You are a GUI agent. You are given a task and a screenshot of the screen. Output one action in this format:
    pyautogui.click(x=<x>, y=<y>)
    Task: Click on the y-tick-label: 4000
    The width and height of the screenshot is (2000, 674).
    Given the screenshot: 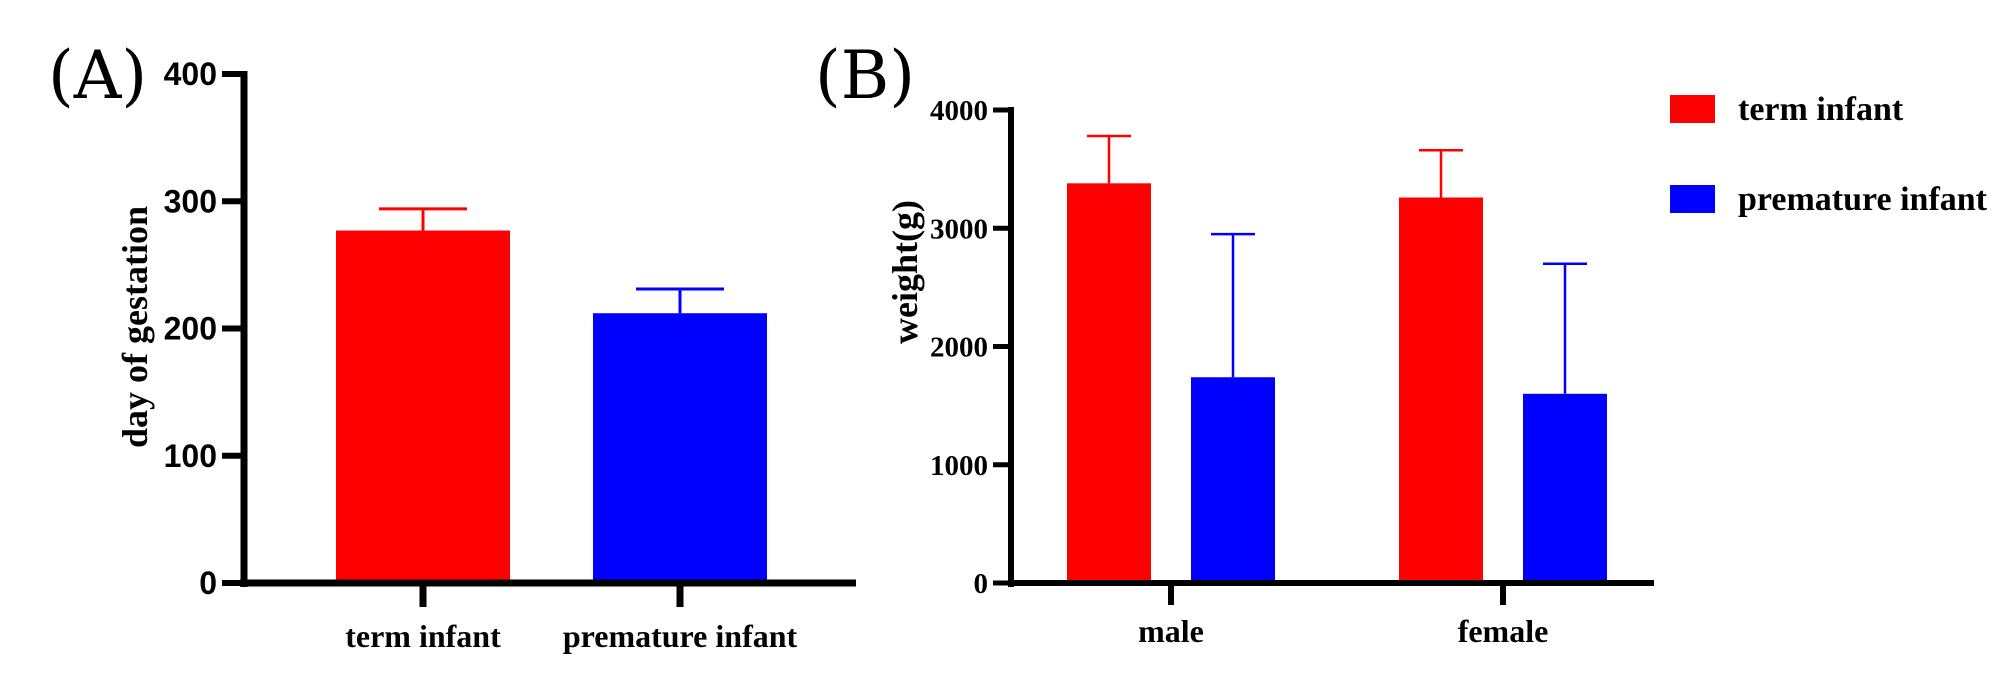 What is the action you would take?
    pyautogui.click(x=959, y=111)
    